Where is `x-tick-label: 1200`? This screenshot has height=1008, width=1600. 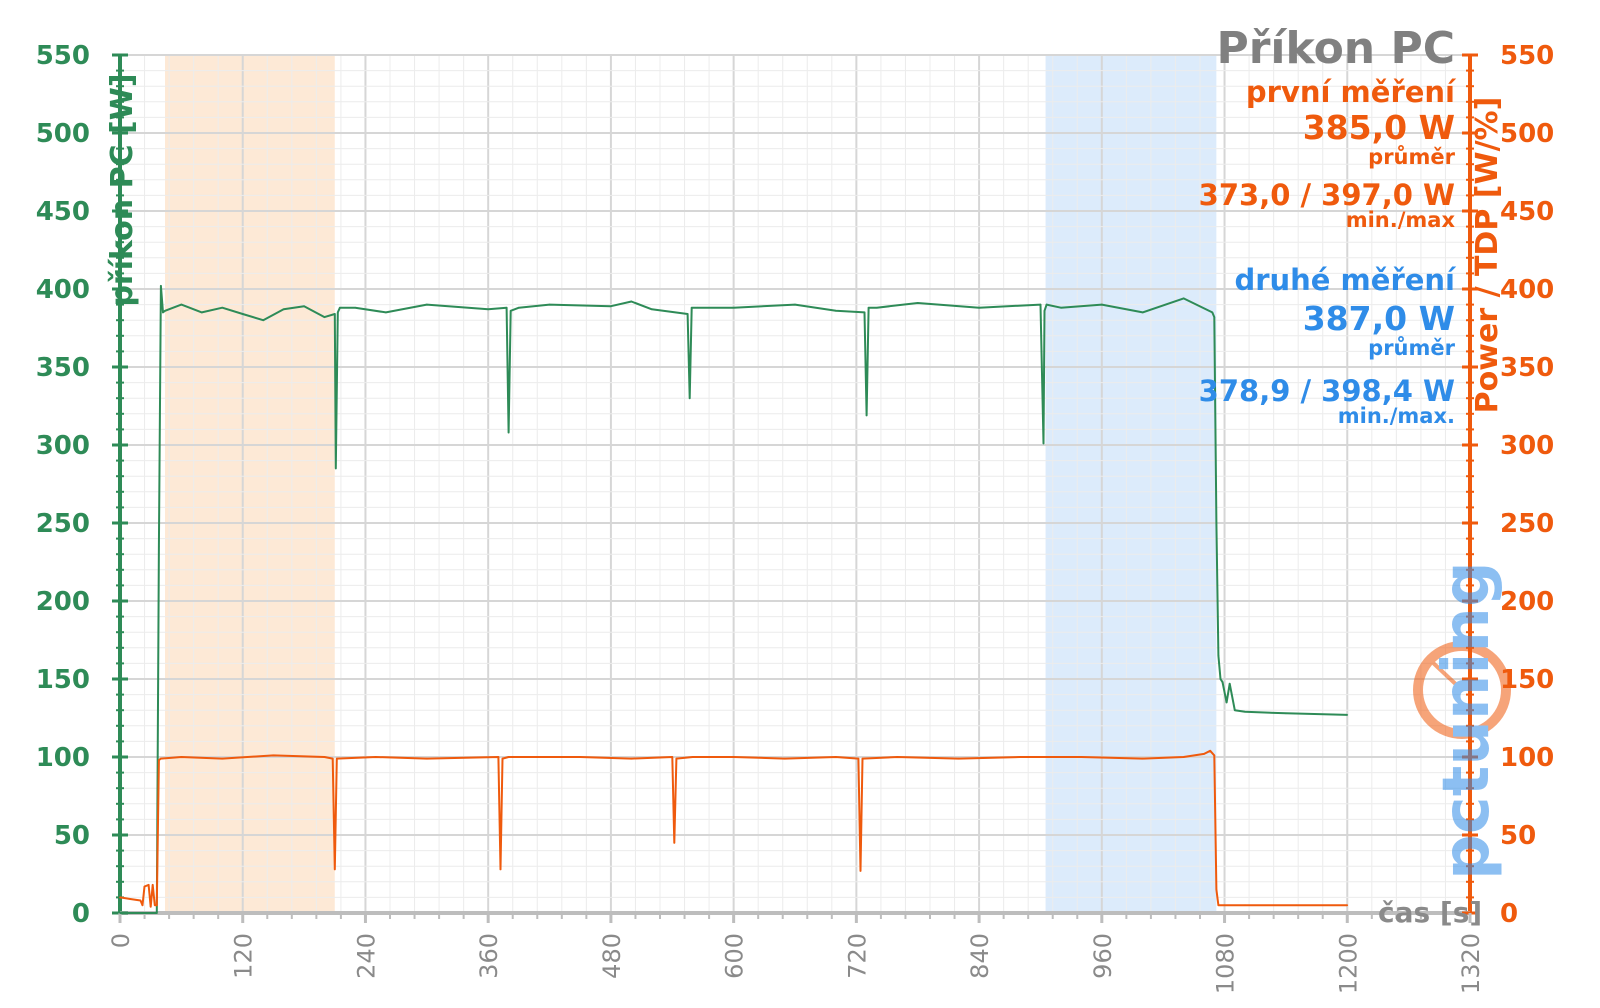
x-tick-label: 1200 is located at coordinates (1348, 963).